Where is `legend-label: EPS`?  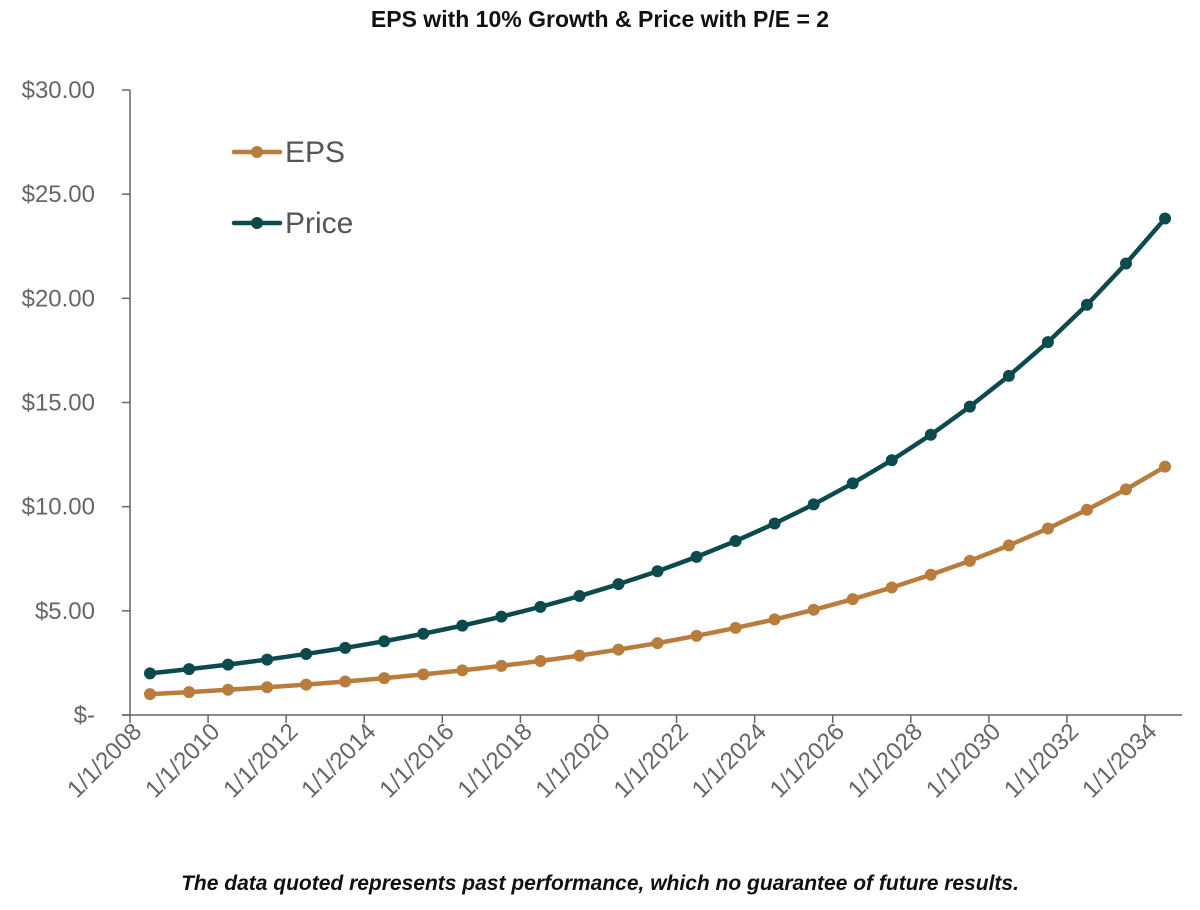
legend-label: EPS is located at coordinates (315, 152).